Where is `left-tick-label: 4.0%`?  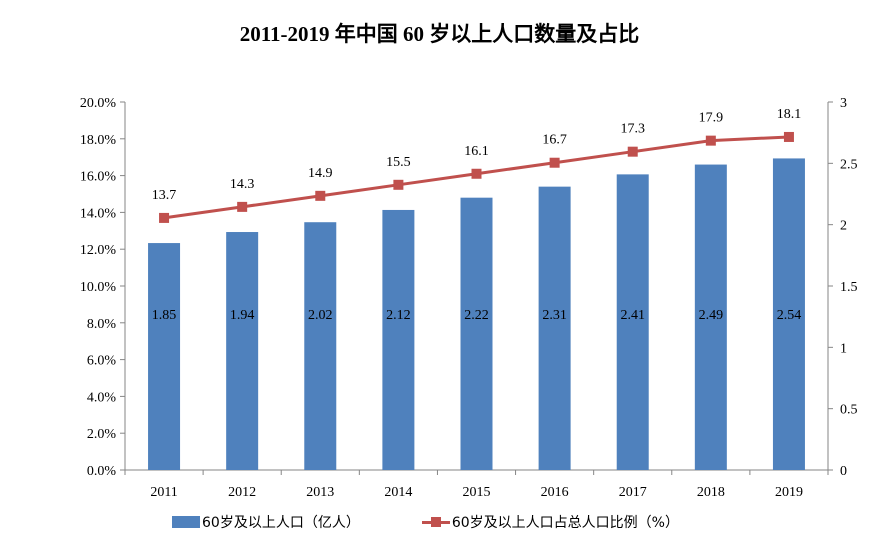
left-tick-label: 4.0% is located at coordinates (102, 397).